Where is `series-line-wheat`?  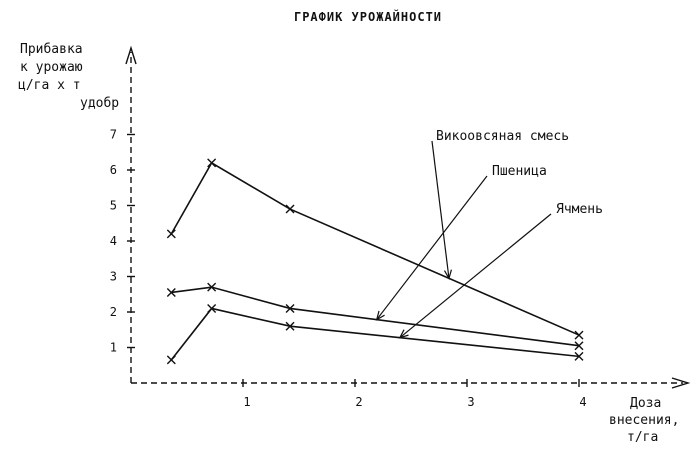 series-line-wheat is located at coordinates (375, 316).